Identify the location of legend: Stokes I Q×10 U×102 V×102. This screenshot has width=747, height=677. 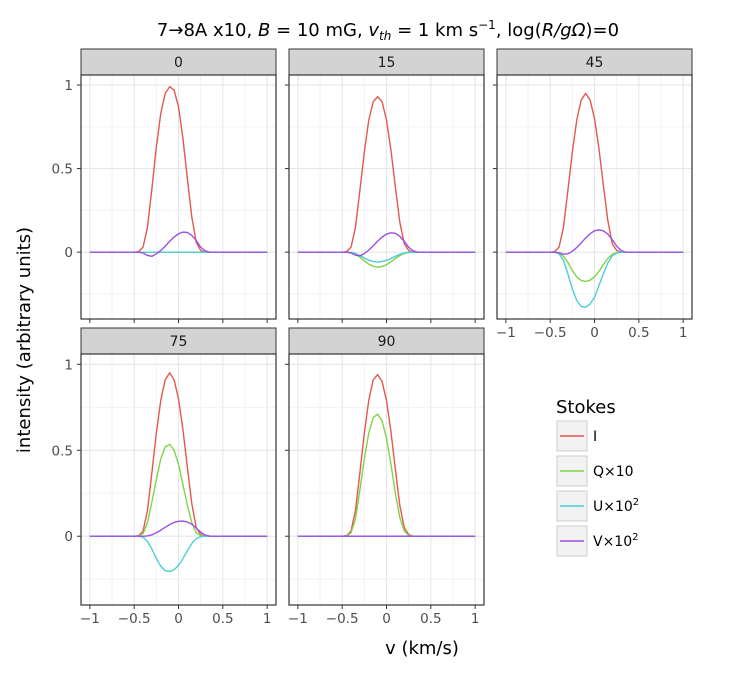
(597, 477).